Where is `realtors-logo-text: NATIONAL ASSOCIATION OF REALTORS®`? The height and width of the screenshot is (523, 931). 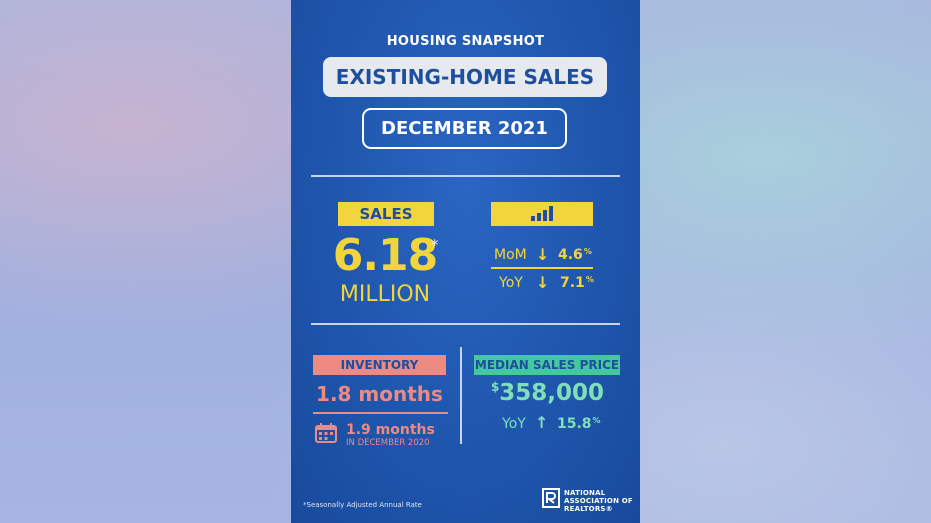
realtors-logo-text: NATIONAL ASSOCIATION OF REALTORS® is located at coordinates (598, 501).